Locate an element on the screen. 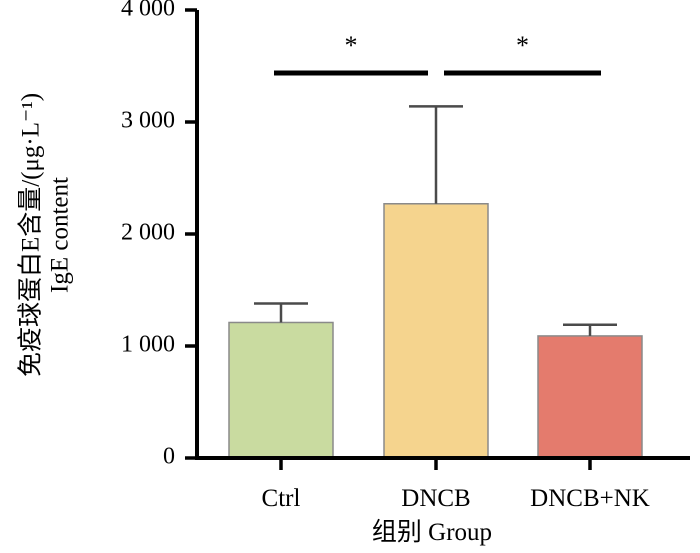  x-tick-label: Ctrl is located at coordinates (281, 498).